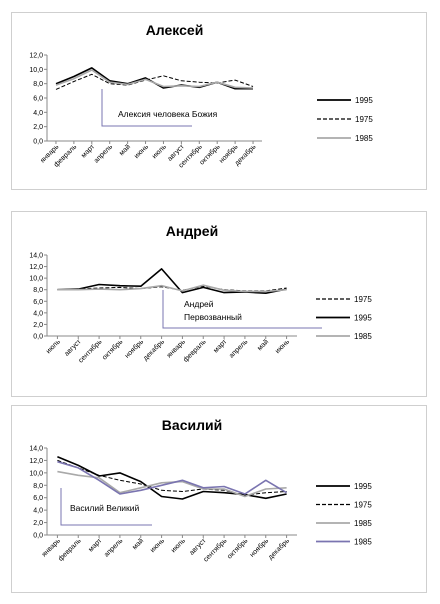  I want to click on chart-title: Василий, so click(192, 425).